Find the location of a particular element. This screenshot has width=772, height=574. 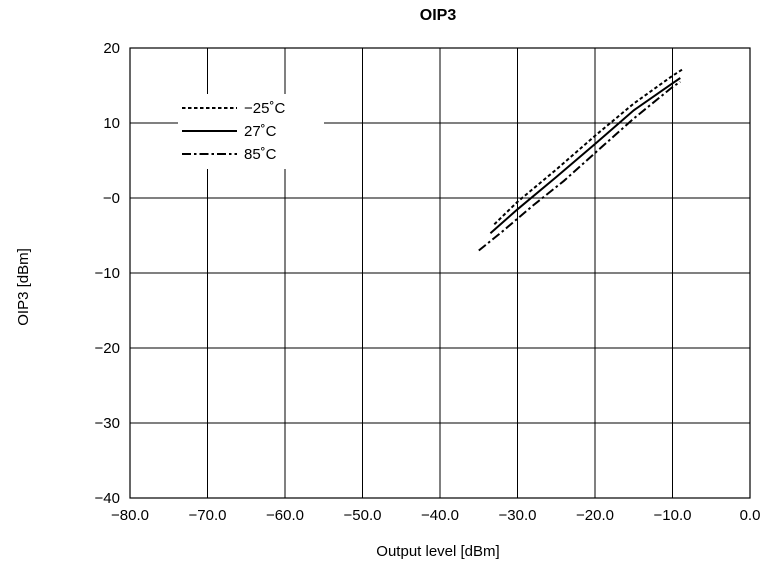

chart-title: OIP3 is located at coordinates (438, 15).